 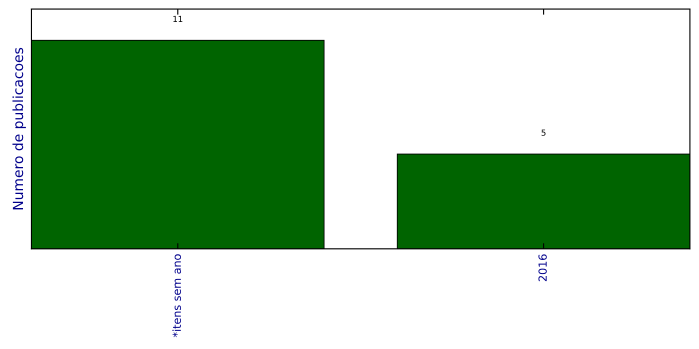 I want to click on y-axis-title: Numero de publicacoes, so click(x=19, y=129).